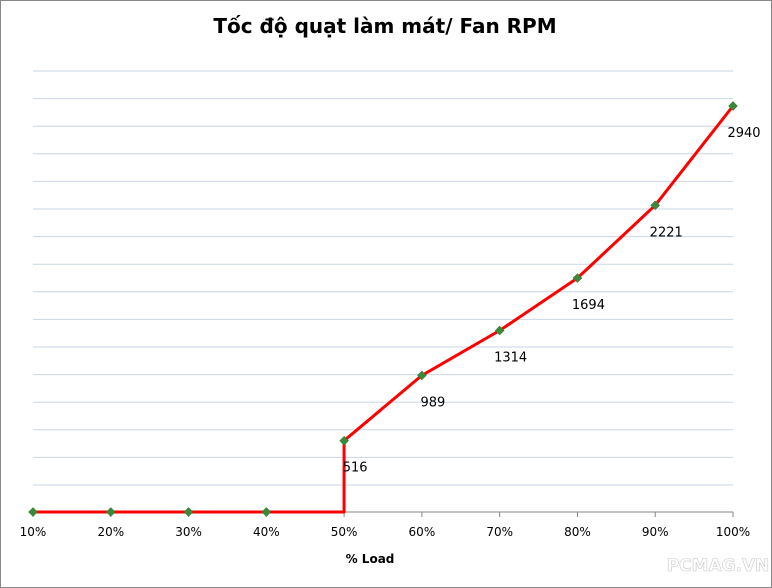 This screenshot has height=588, width=772. I want to click on marker-40%, so click(266, 512).